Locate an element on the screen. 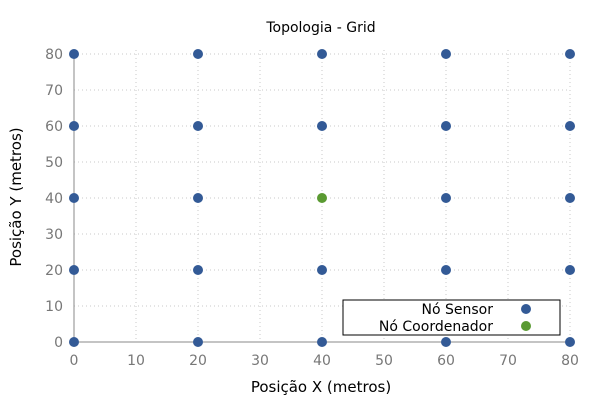 The height and width of the screenshot is (400, 600). chart-title: Topologia - Grid is located at coordinates (320, 28).